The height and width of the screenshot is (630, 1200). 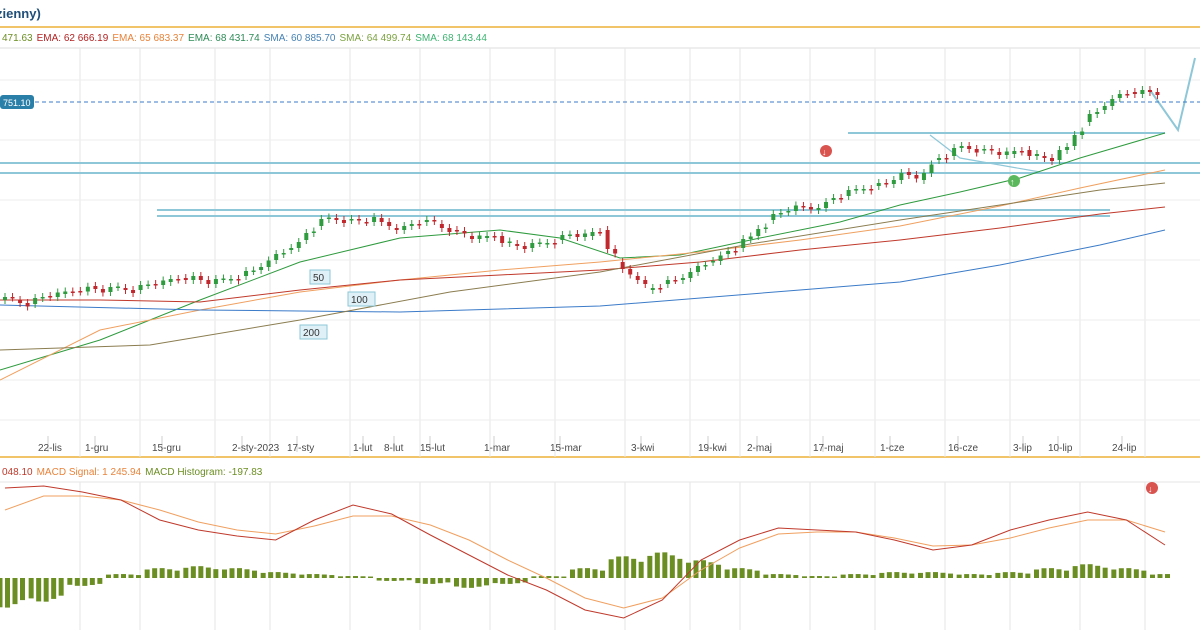 What do you see at coordinates (759, 448) in the screenshot?
I see `x-tick-label-12: 2-maj` at bounding box center [759, 448].